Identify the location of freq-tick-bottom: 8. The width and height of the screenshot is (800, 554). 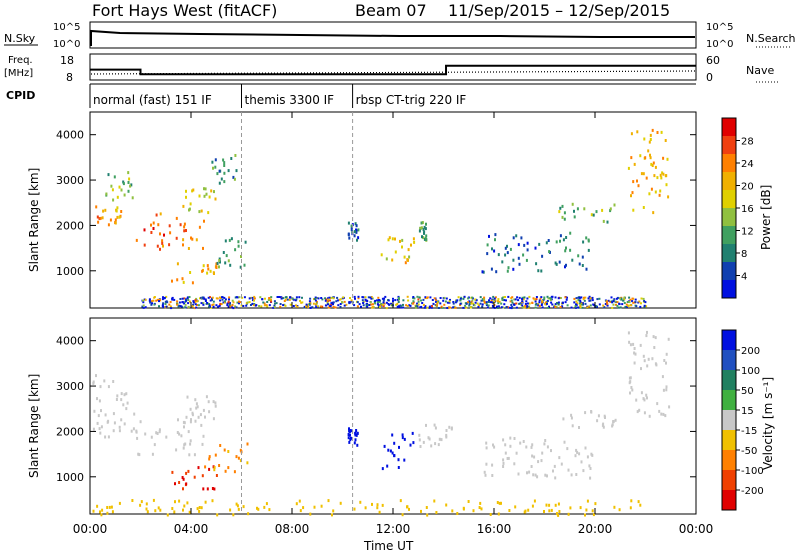
(69, 77).